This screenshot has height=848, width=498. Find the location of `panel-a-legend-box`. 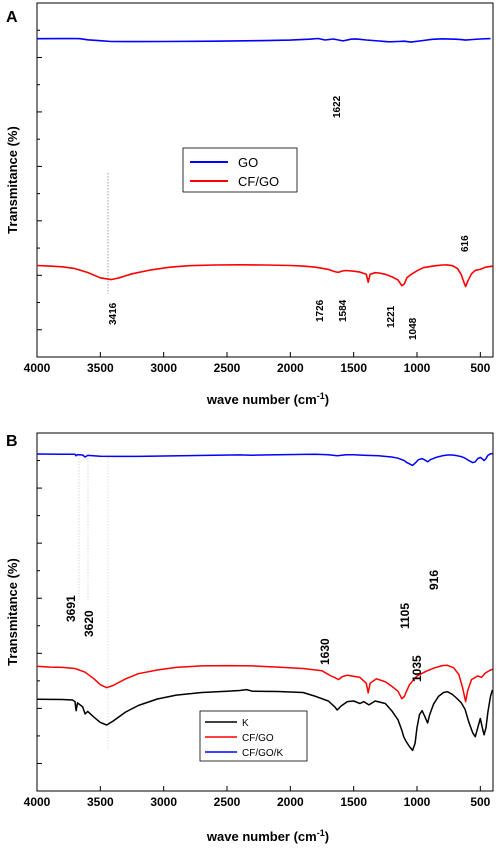

panel-a-legend-box is located at coordinates (240, 170).